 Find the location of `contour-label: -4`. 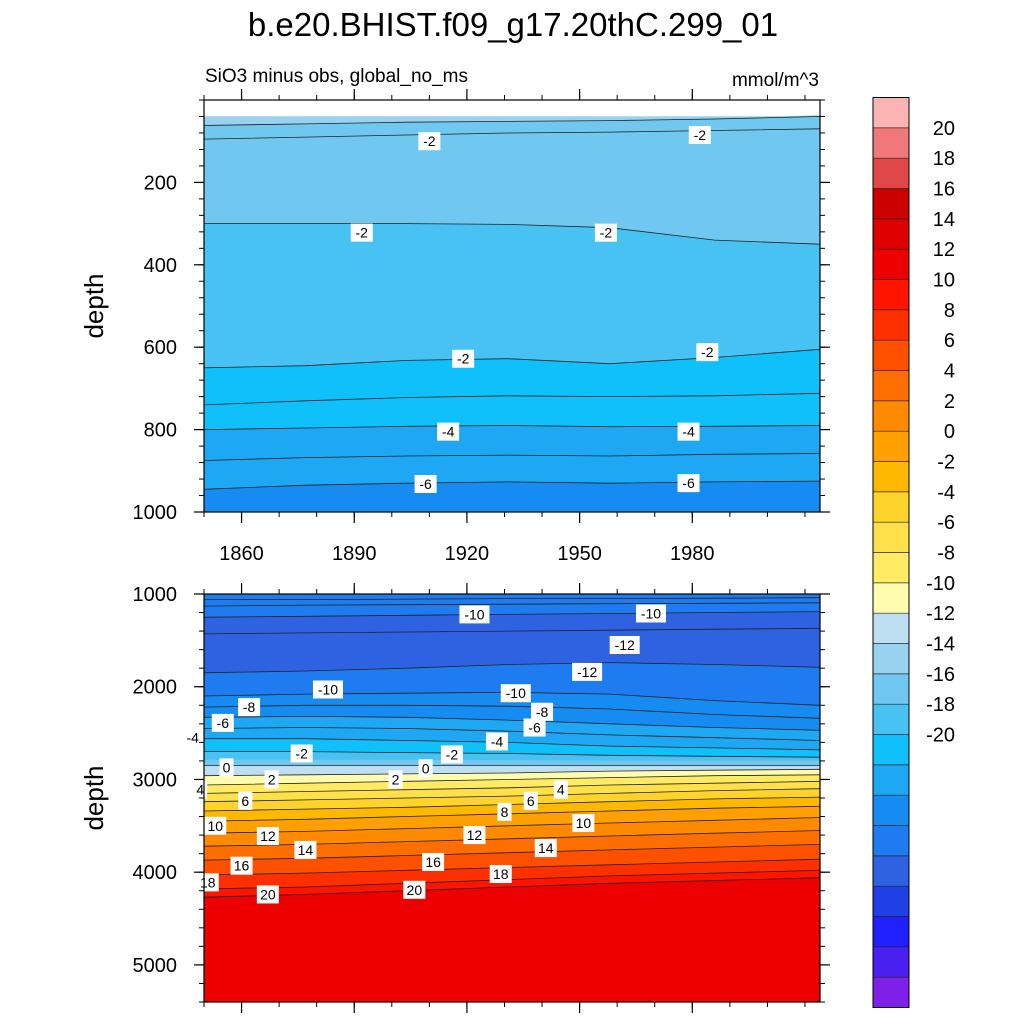

contour-label: -4 is located at coordinates (688, 431).